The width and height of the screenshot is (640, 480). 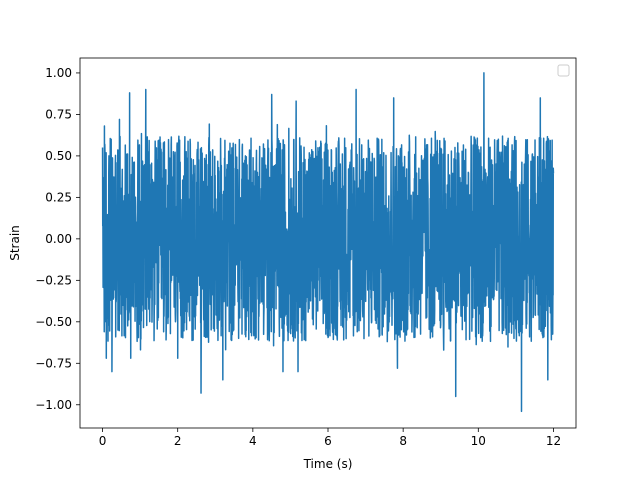 What do you see at coordinates (53, 363) in the screenshot?
I see `y-tick-label: −0.75` at bounding box center [53, 363].